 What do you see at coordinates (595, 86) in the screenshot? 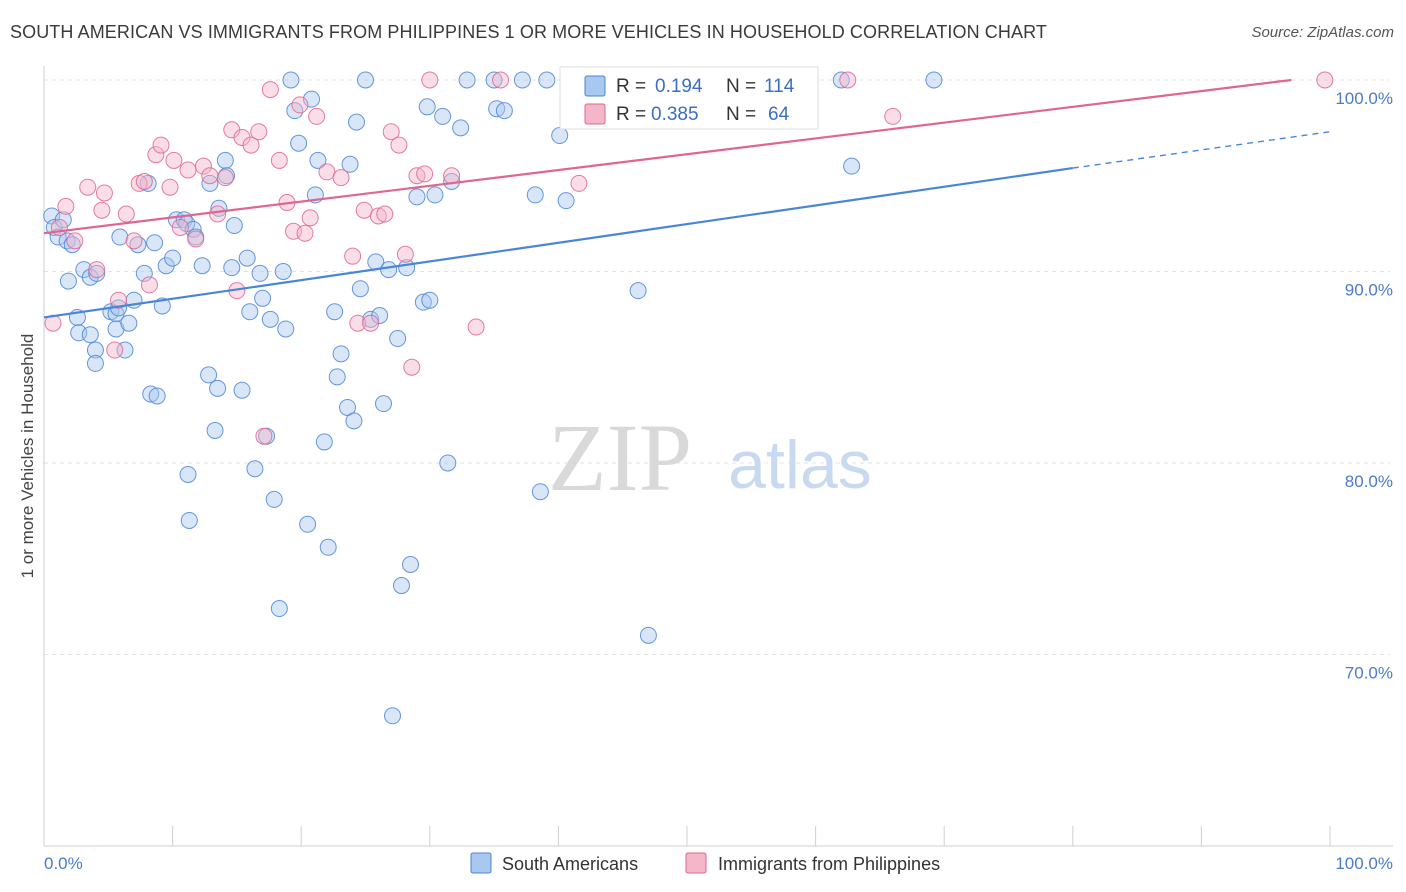
I see `stats-swatch-blue` at bounding box center [595, 86].